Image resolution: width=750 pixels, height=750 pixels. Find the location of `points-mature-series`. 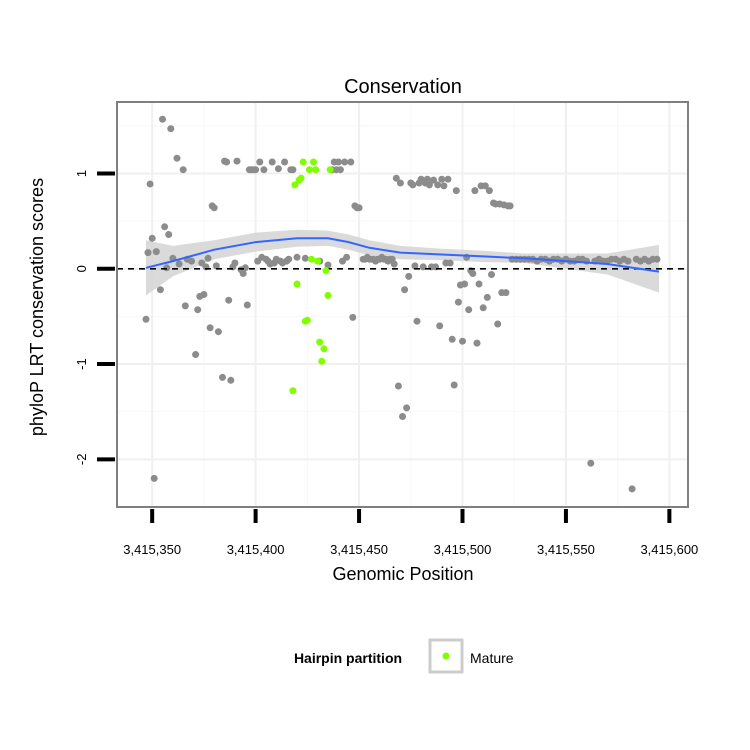

points-mature-series is located at coordinates (311, 276).